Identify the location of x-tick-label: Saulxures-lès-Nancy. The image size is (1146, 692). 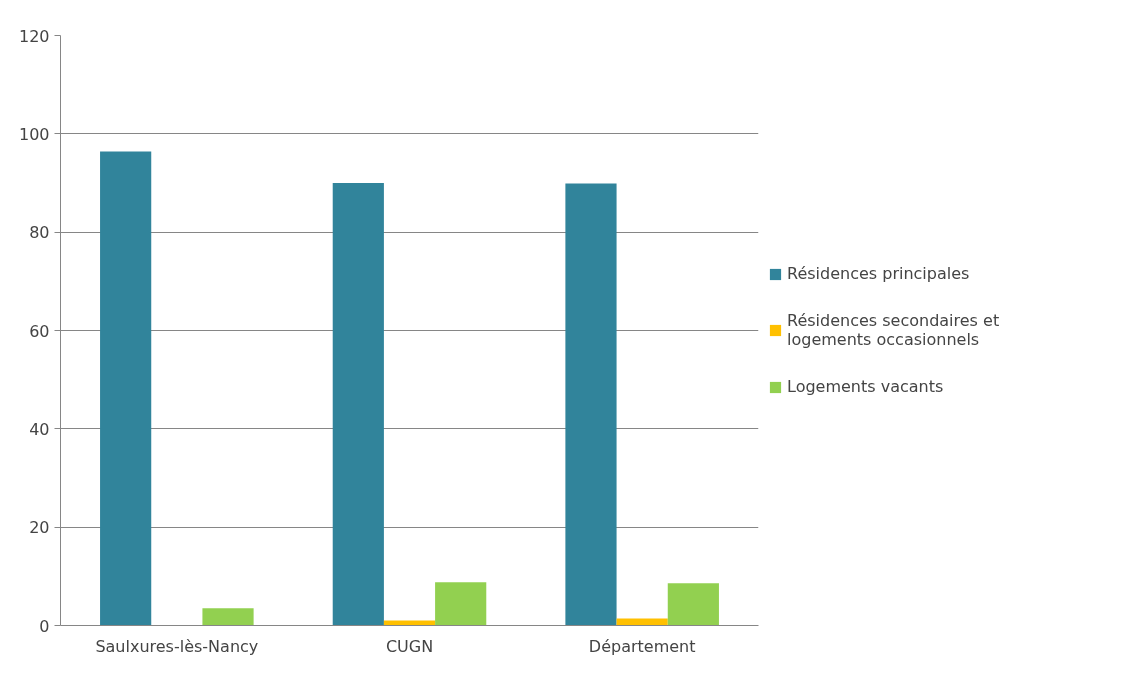
(177, 646).